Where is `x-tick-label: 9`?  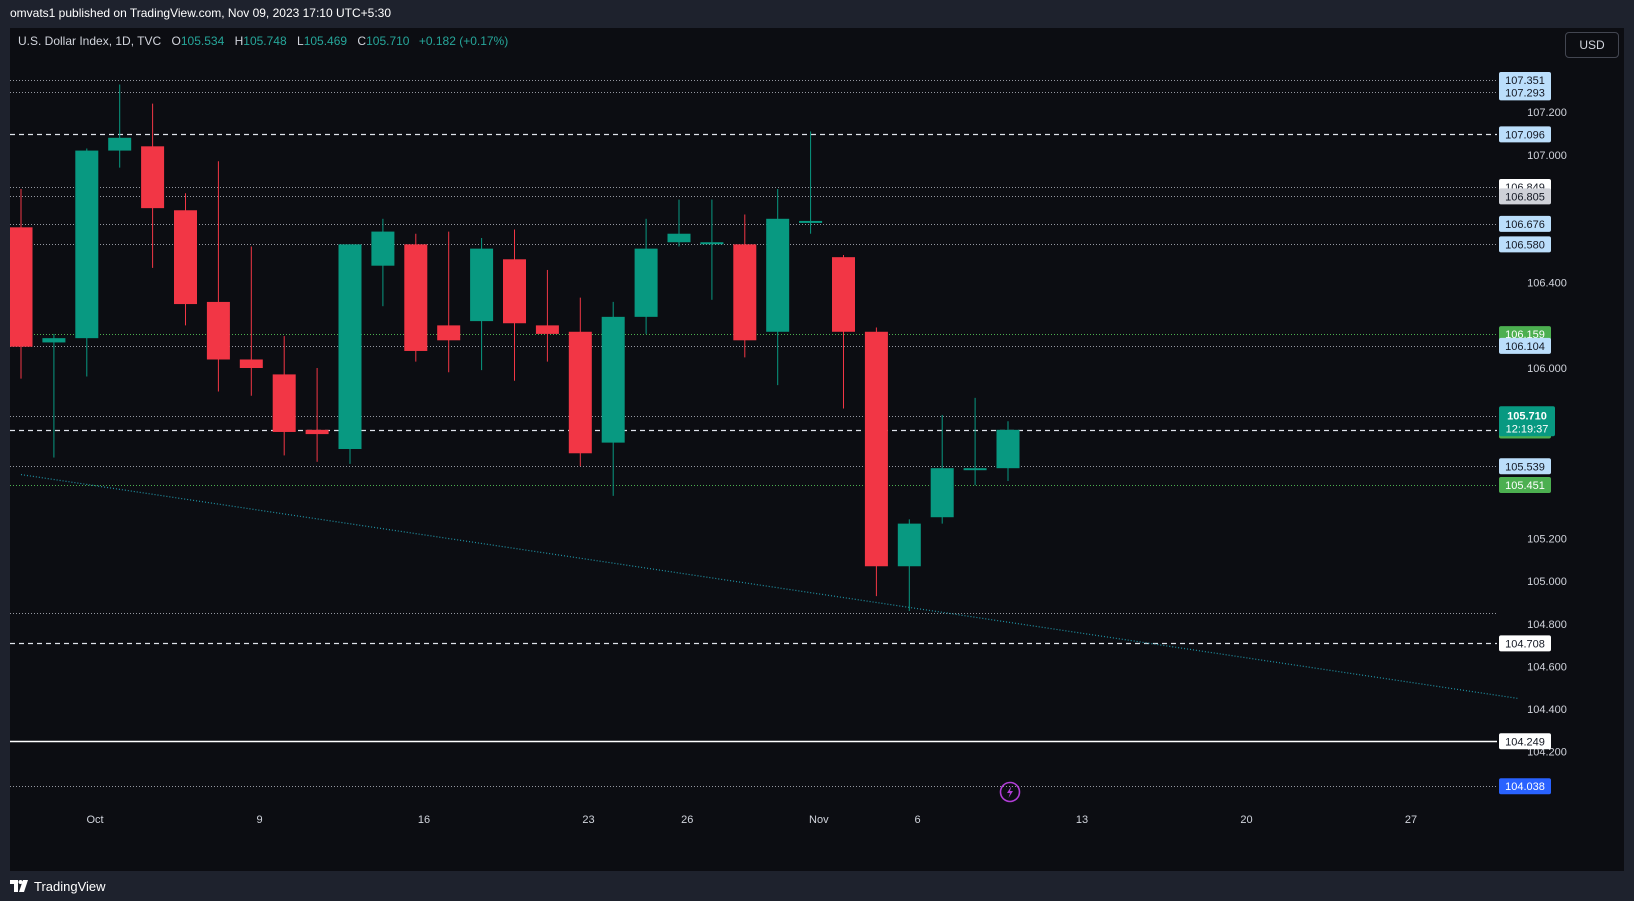 x-tick-label: 9 is located at coordinates (259, 820).